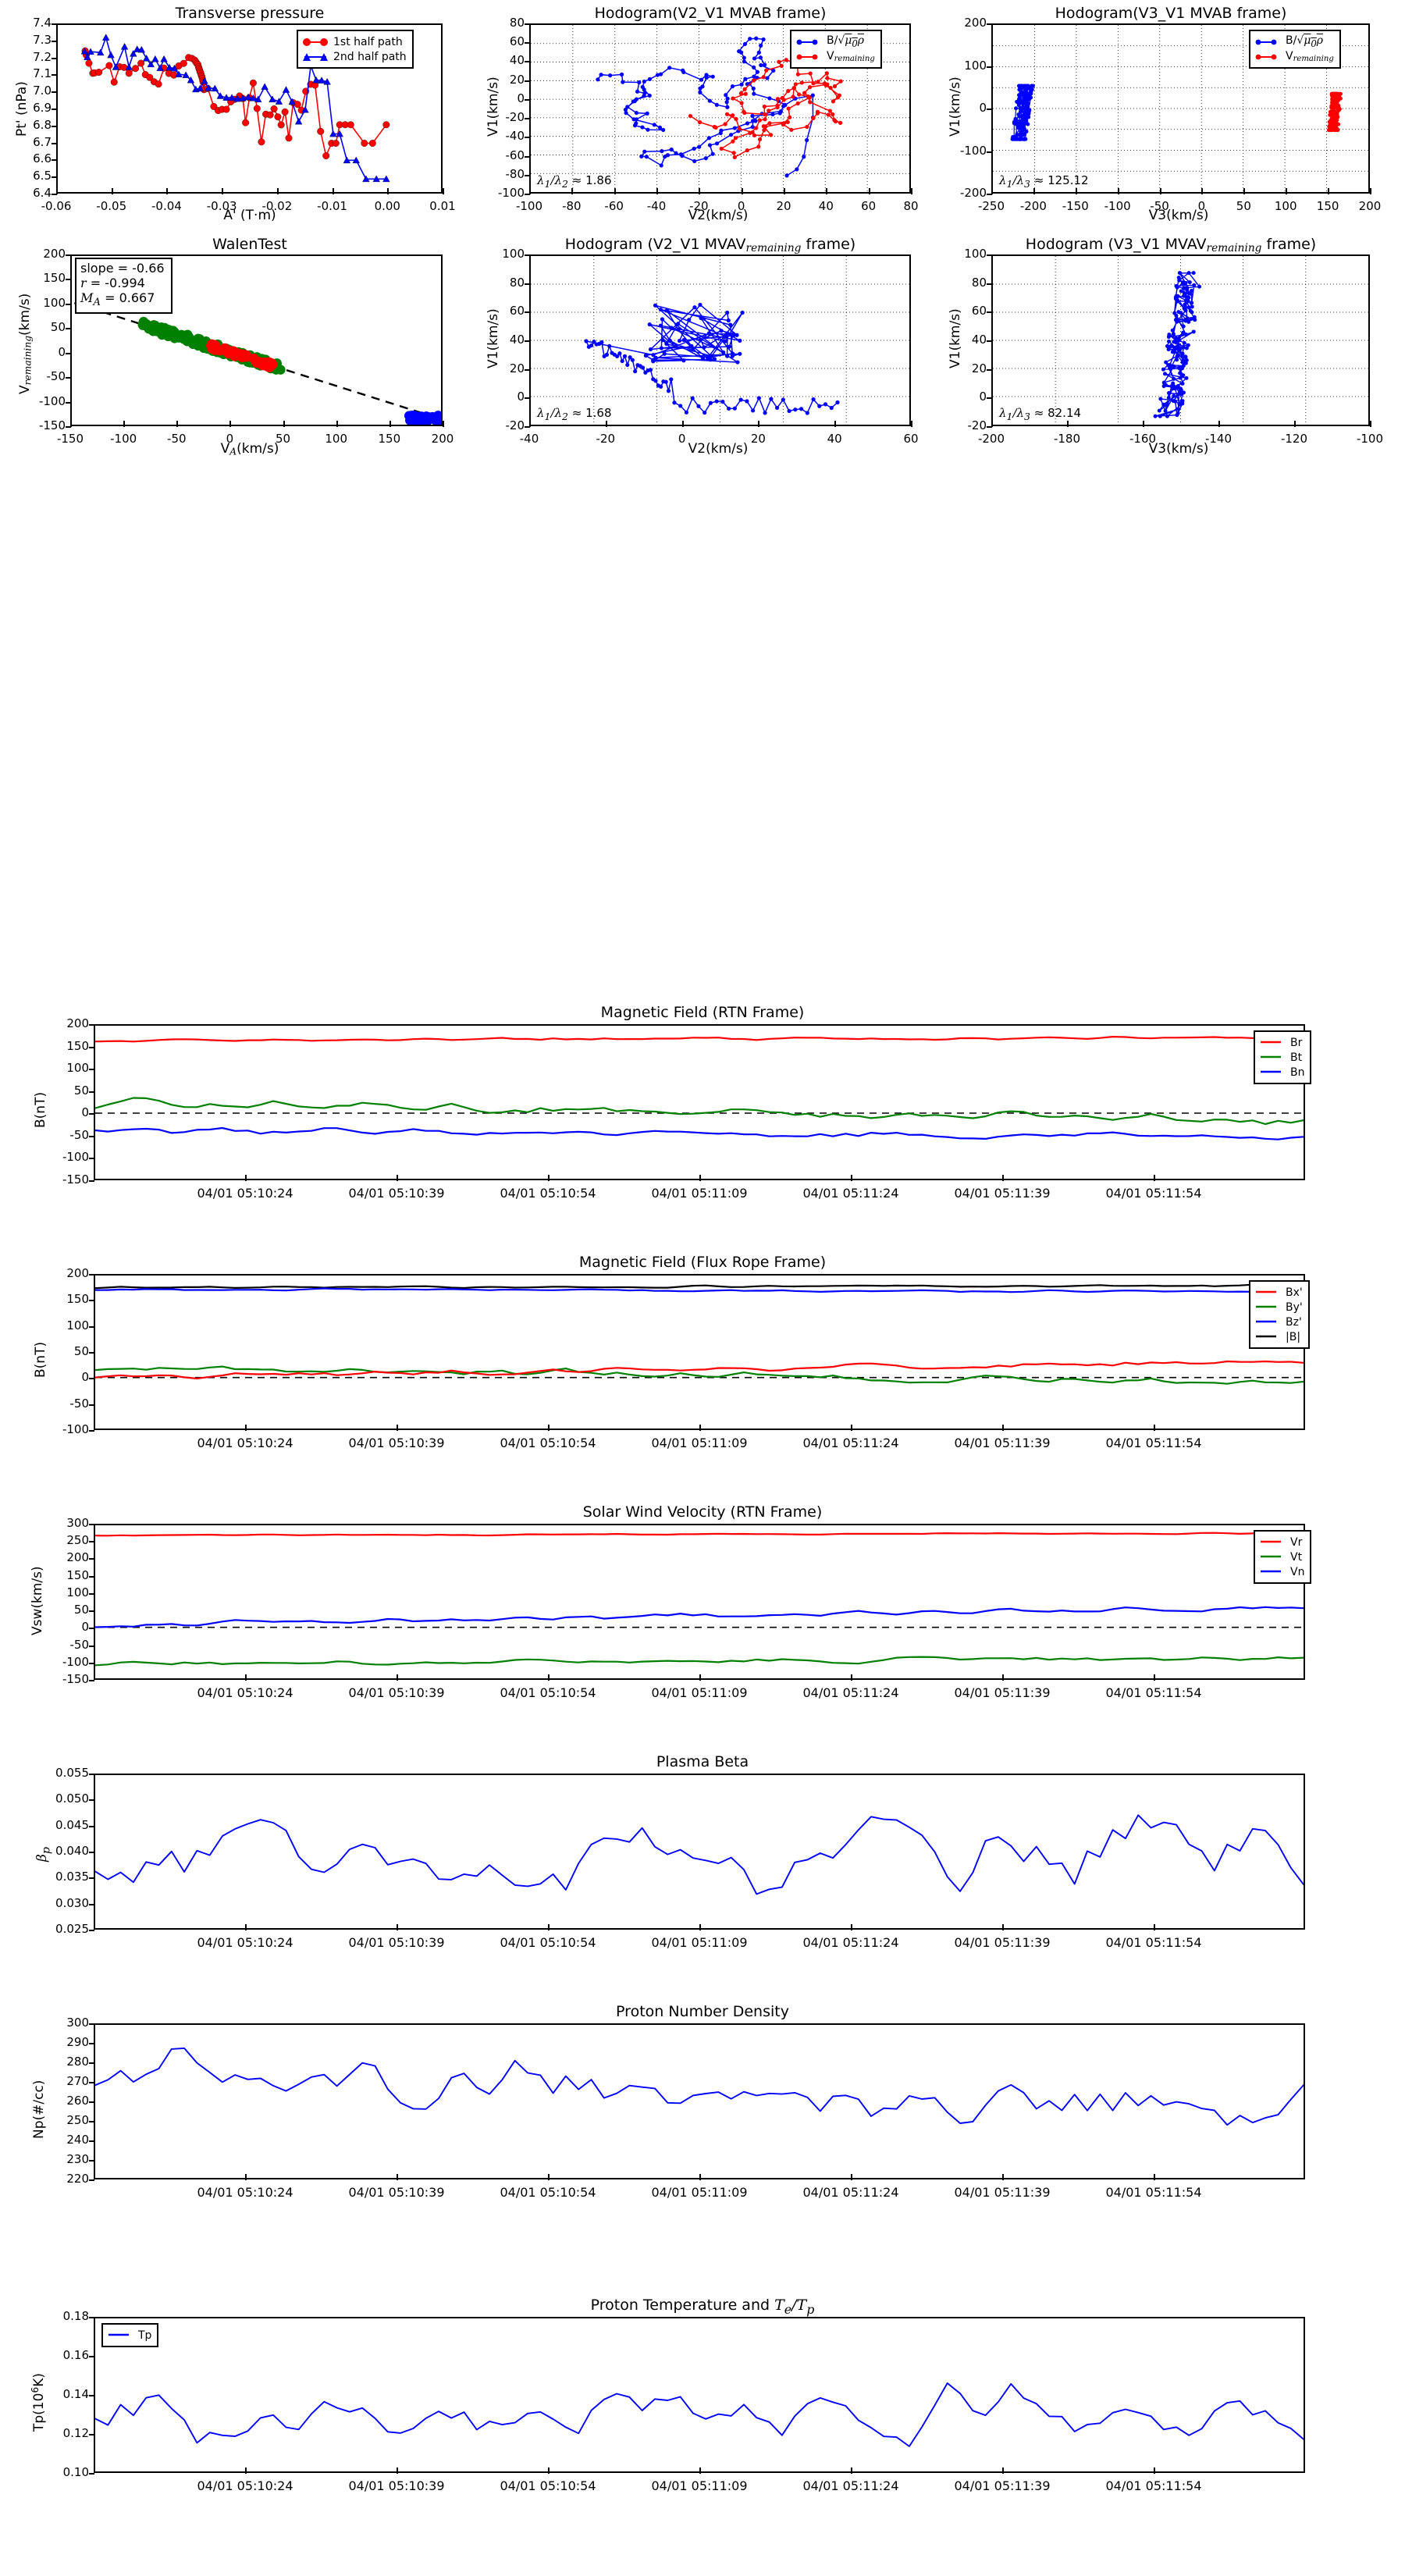 This screenshot has height=2576, width=1405. I want to click on y-tick-label: -20, so click(515, 117).